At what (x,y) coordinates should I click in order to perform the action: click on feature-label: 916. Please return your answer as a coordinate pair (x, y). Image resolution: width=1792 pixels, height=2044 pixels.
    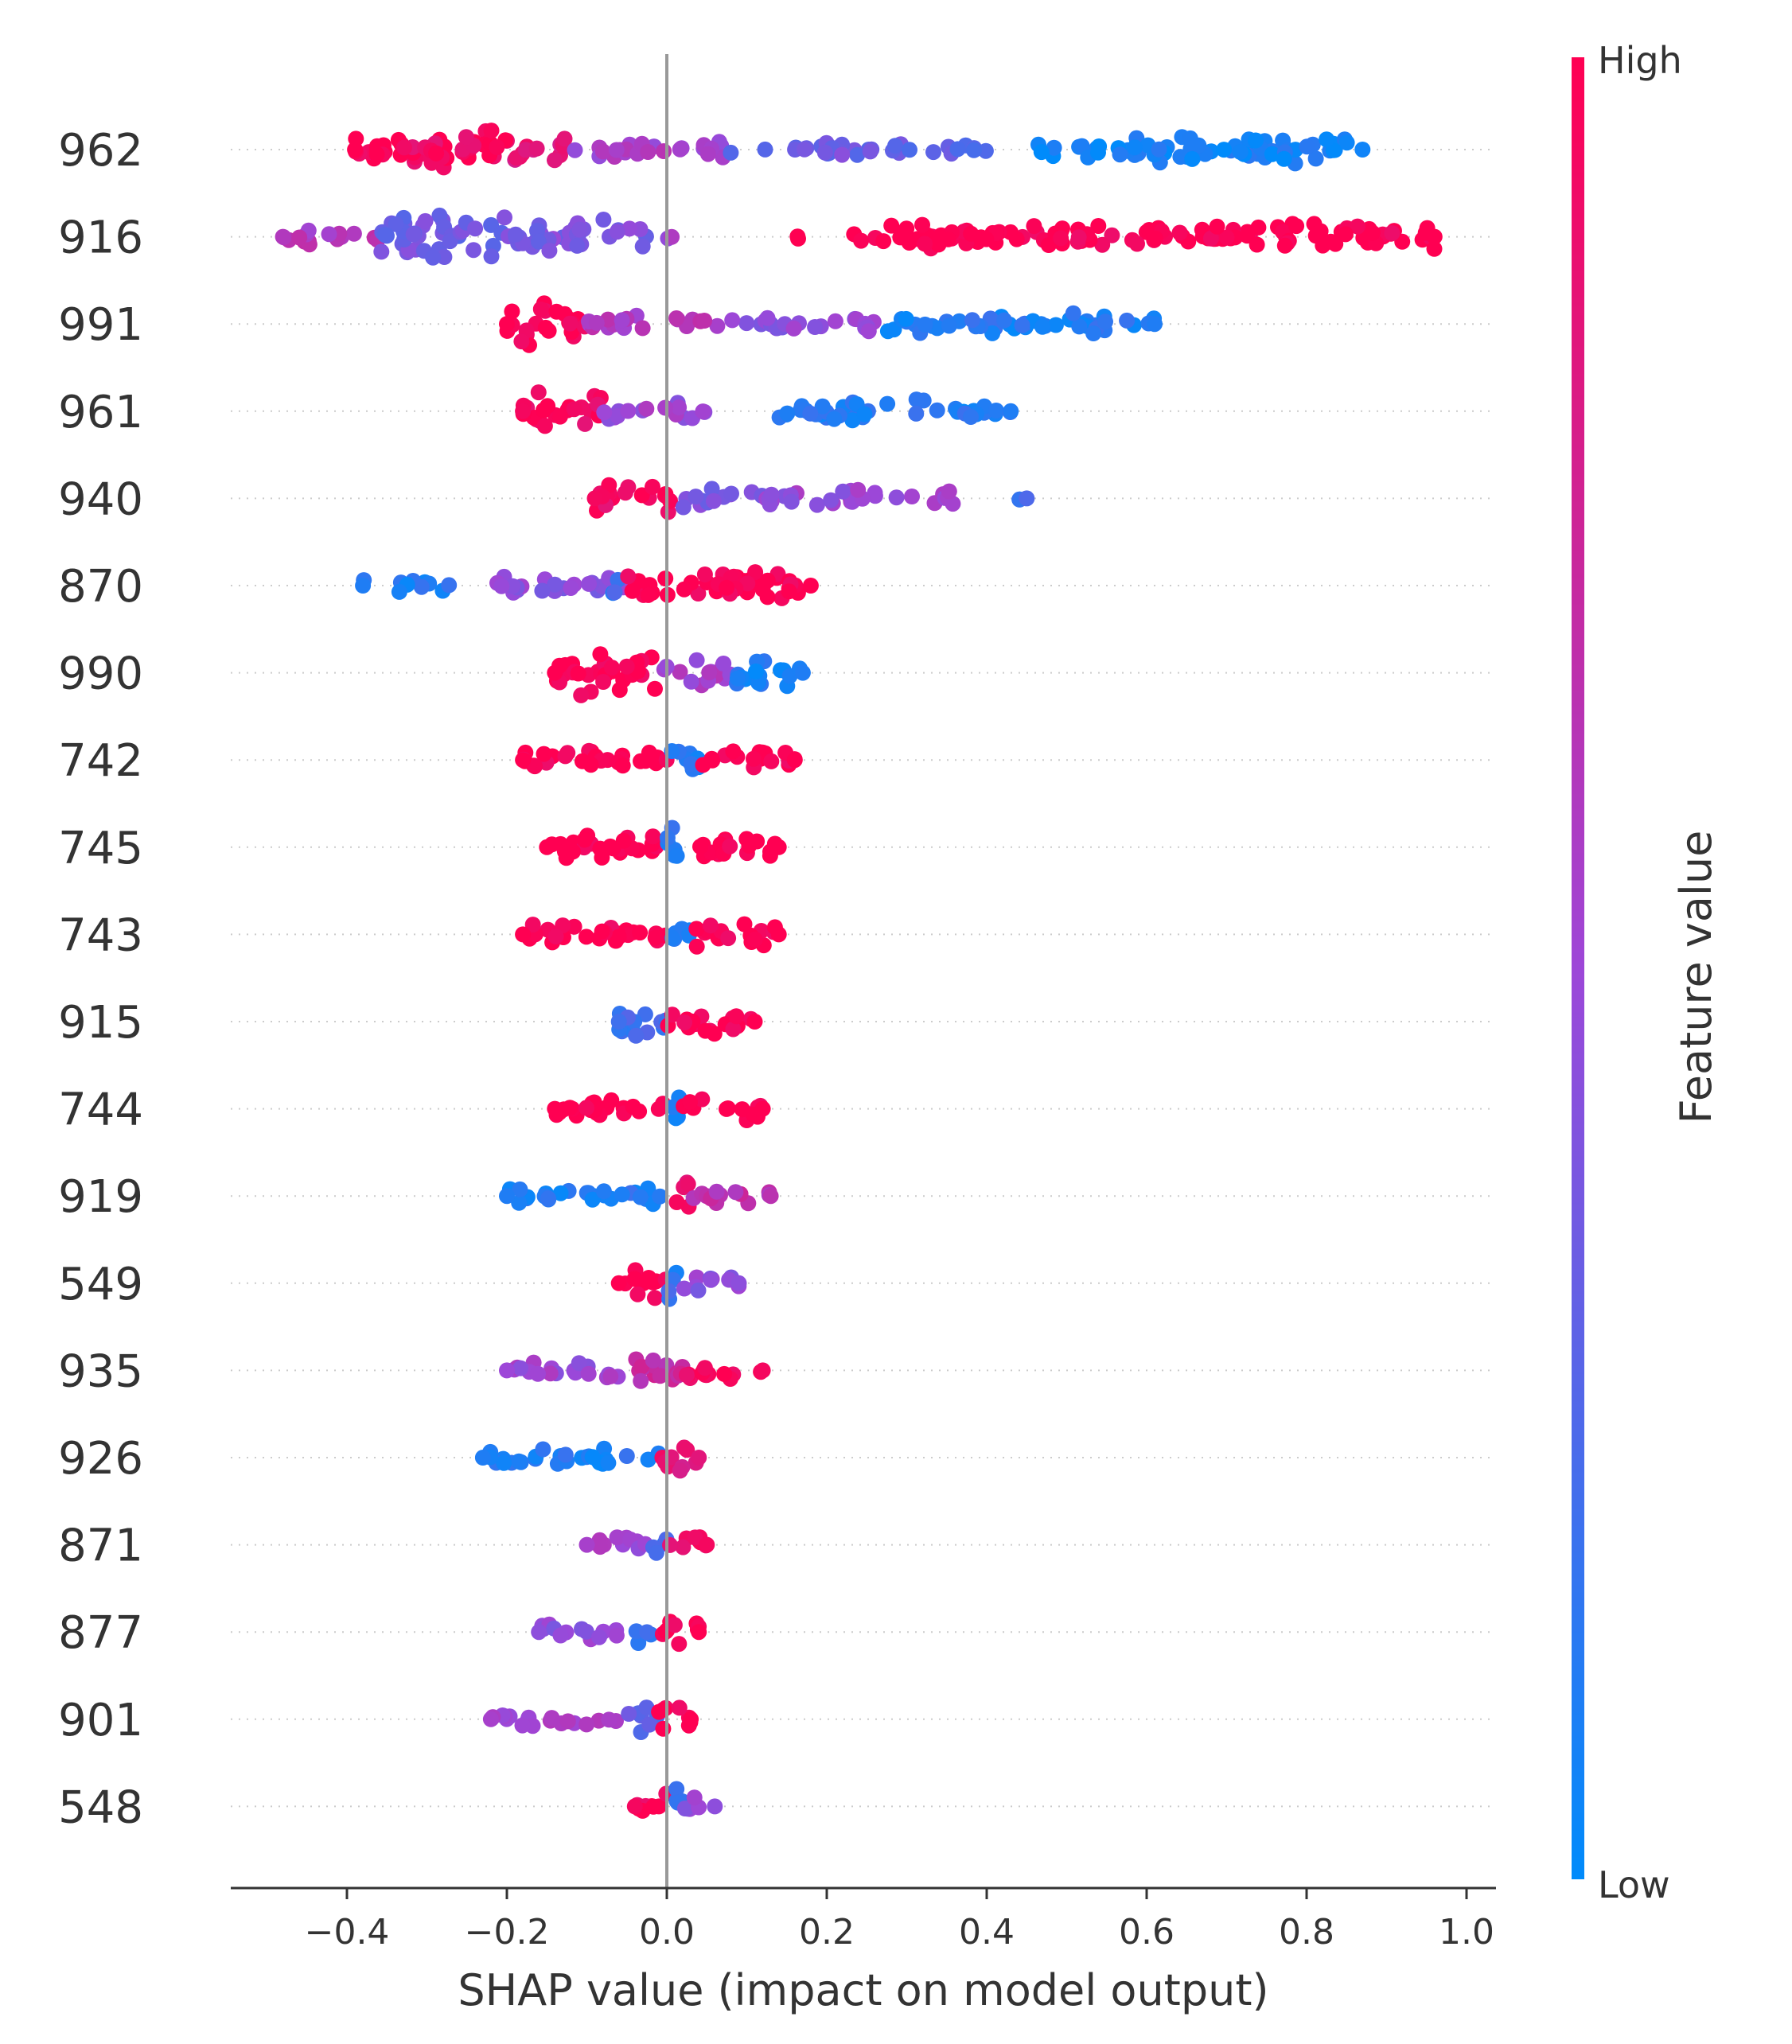
    Looking at the image, I should click on (100, 238).